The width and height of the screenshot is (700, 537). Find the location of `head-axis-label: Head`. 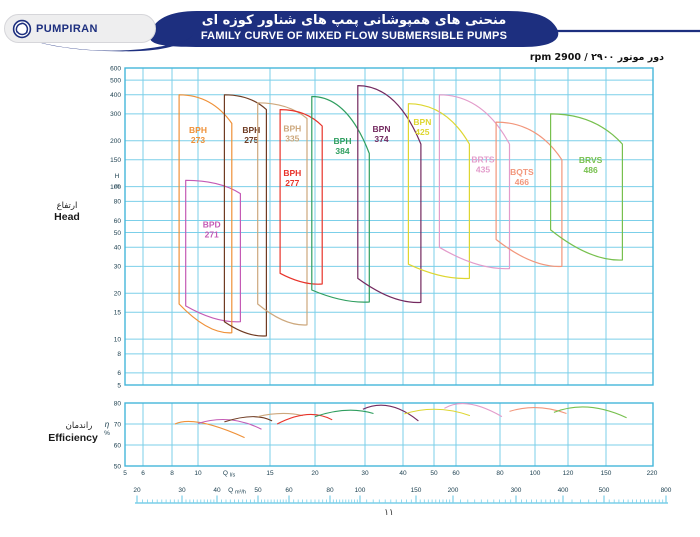

head-axis-label: Head is located at coordinates (67, 217).